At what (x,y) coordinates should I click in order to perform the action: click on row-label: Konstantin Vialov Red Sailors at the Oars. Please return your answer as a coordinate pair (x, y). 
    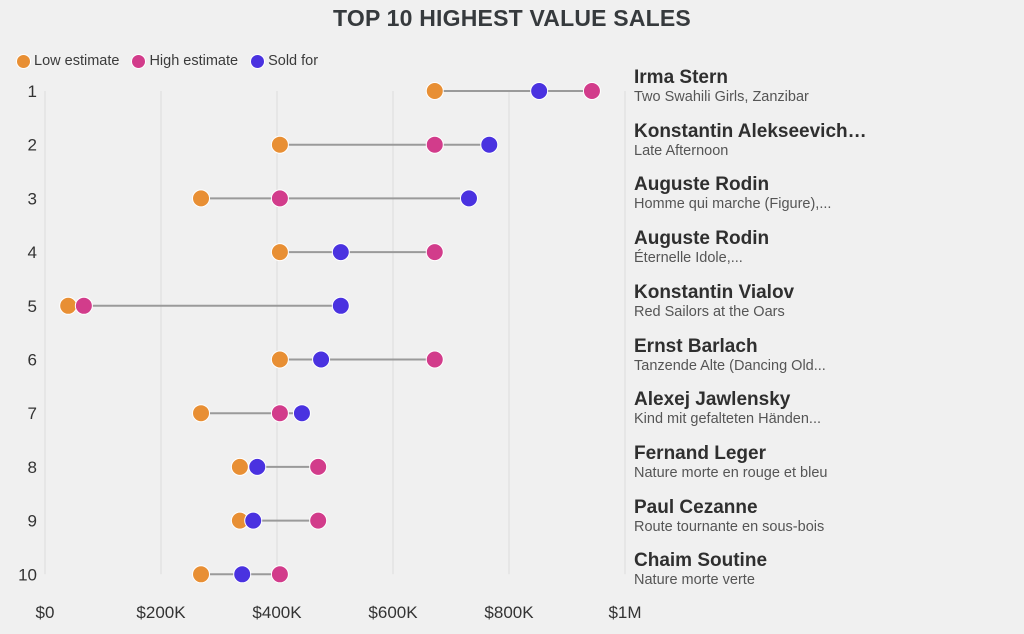
    Looking at the image, I should click on (784, 301).